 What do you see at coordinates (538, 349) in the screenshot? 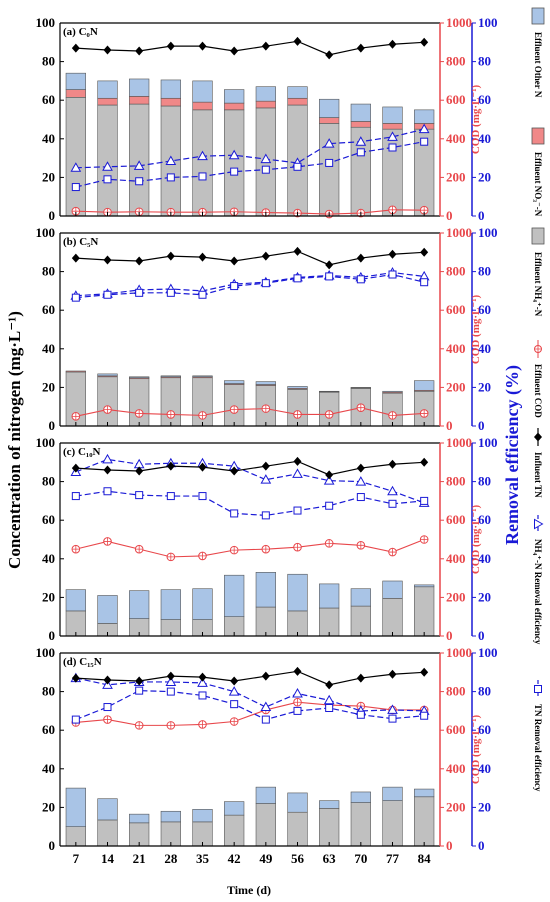
I see `legend-marker-cross` at bounding box center [538, 349].